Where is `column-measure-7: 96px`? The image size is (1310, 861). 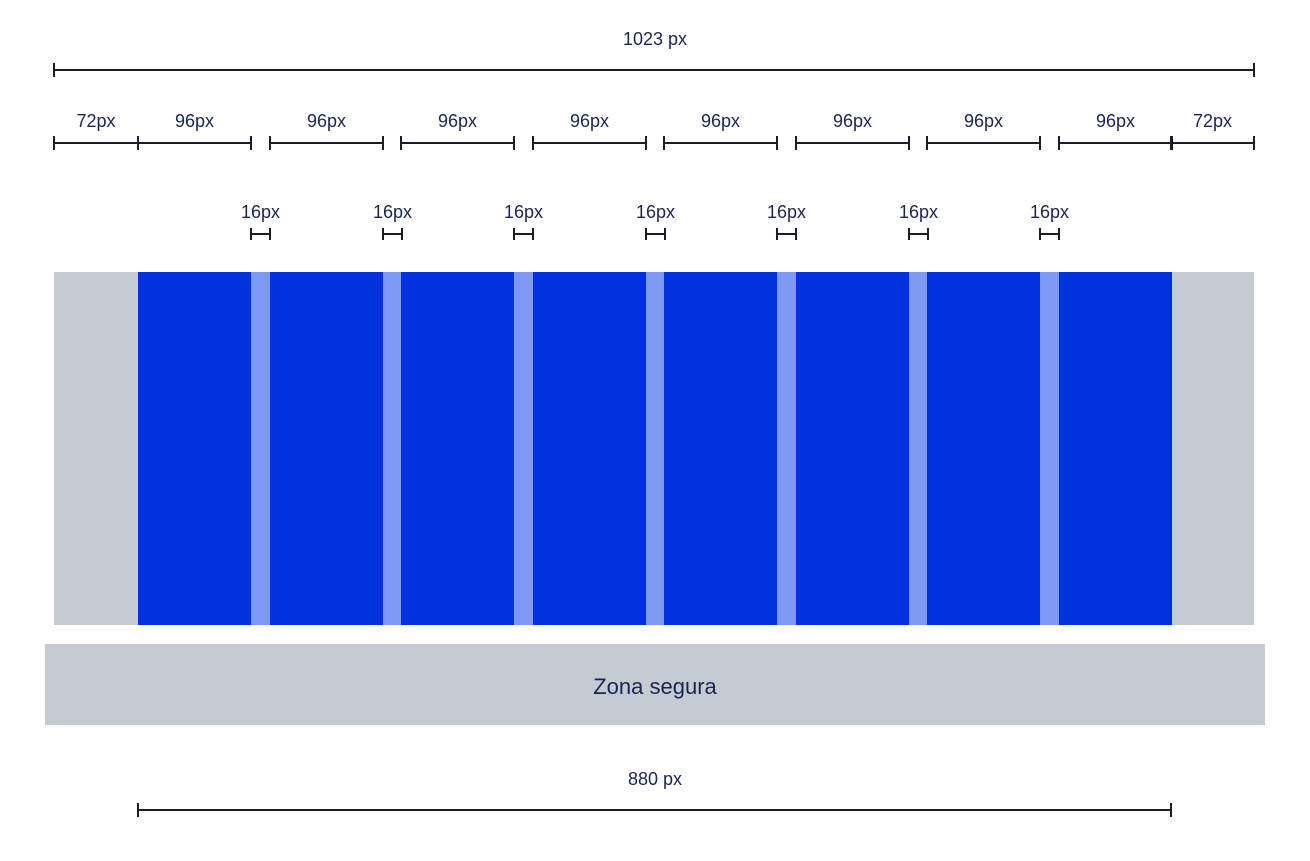
column-measure-7: 96px is located at coordinates (852, 130).